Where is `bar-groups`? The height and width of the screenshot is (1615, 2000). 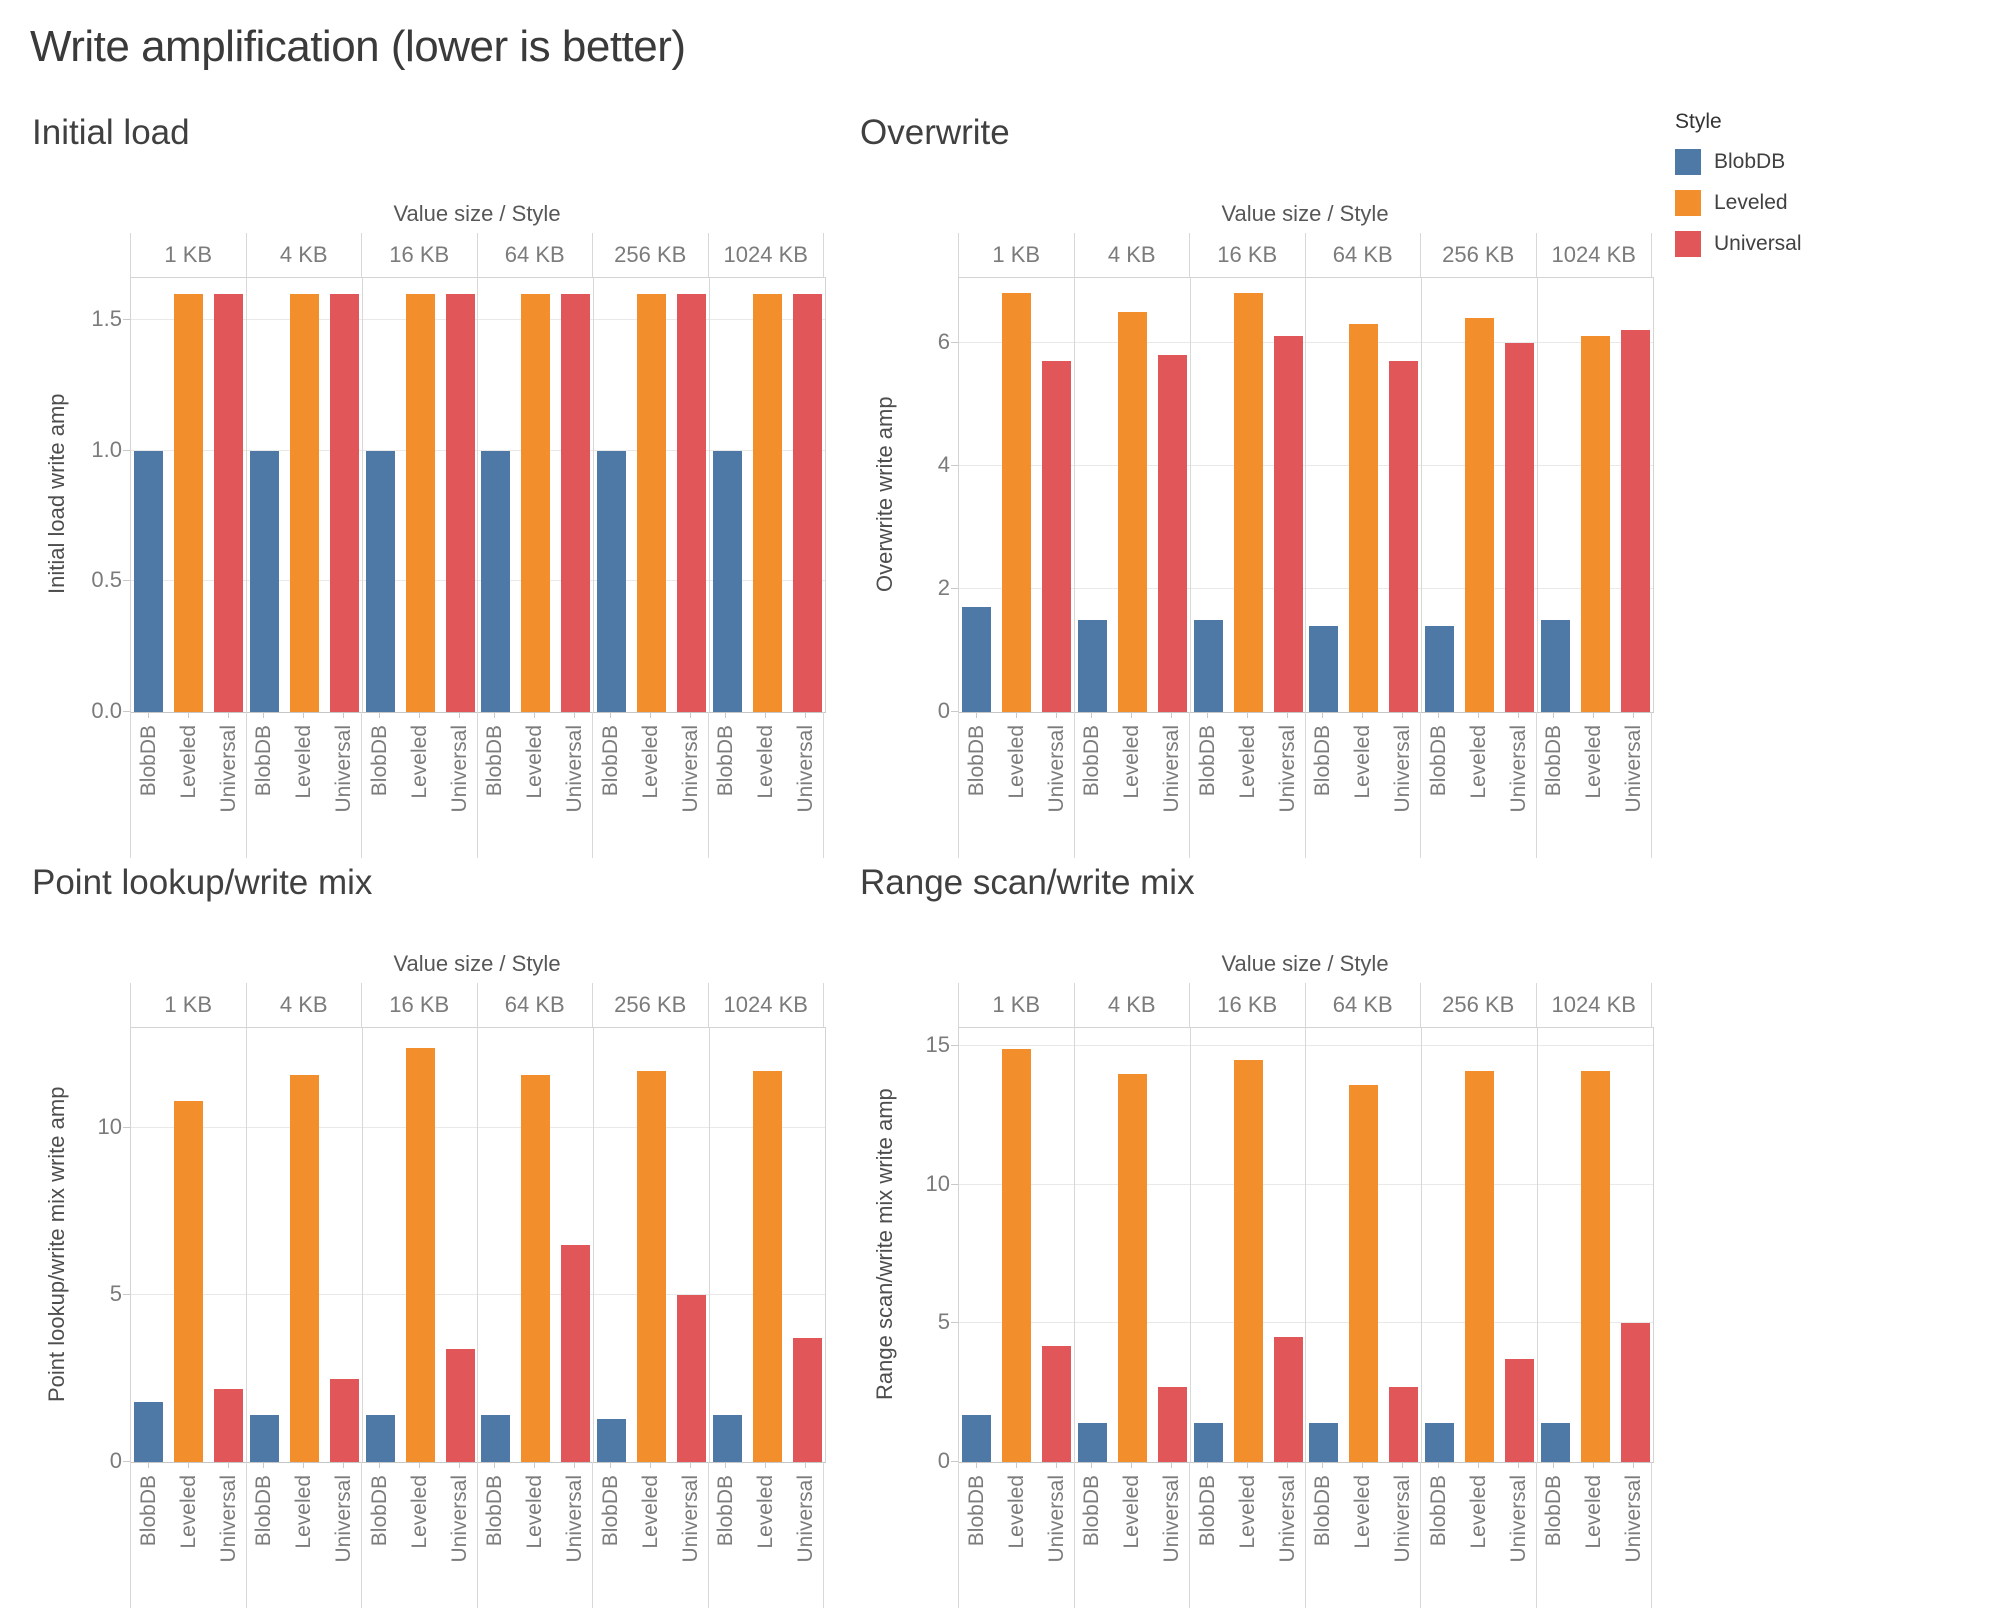
bar-groups is located at coordinates (478, 1245).